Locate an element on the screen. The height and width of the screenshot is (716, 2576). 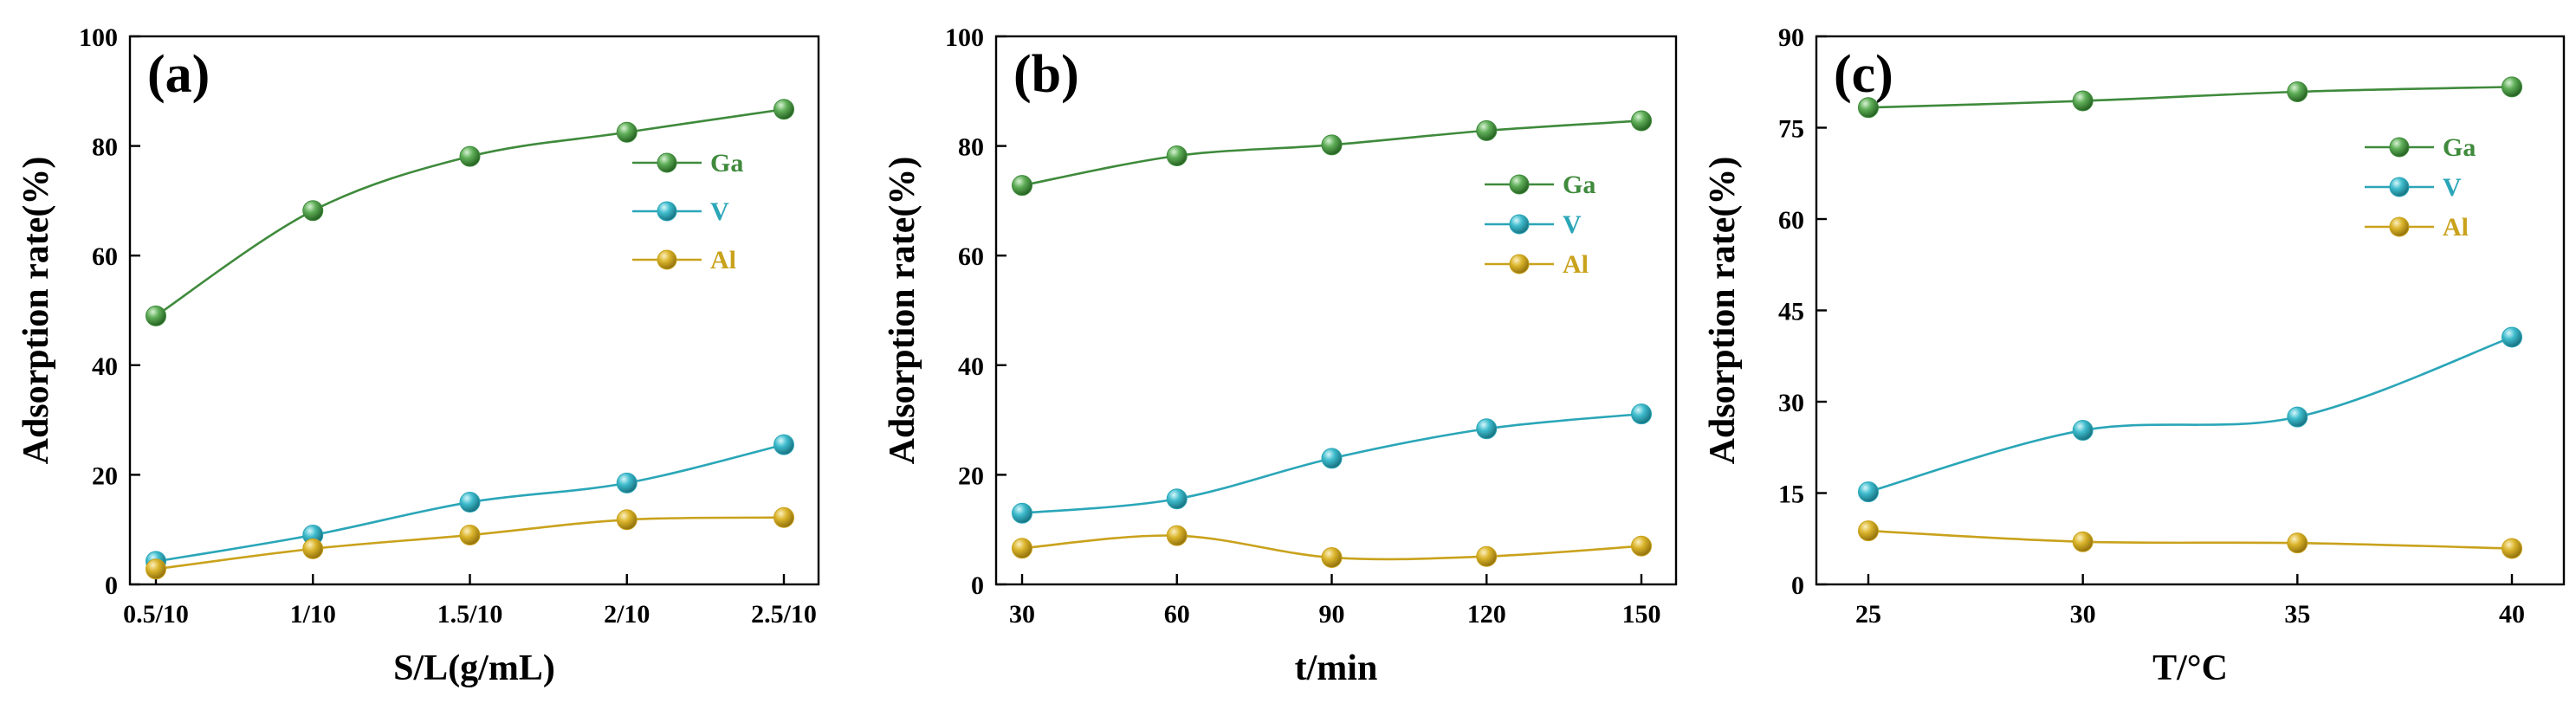
x-tick-label: 90 is located at coordinates (1332, 614).